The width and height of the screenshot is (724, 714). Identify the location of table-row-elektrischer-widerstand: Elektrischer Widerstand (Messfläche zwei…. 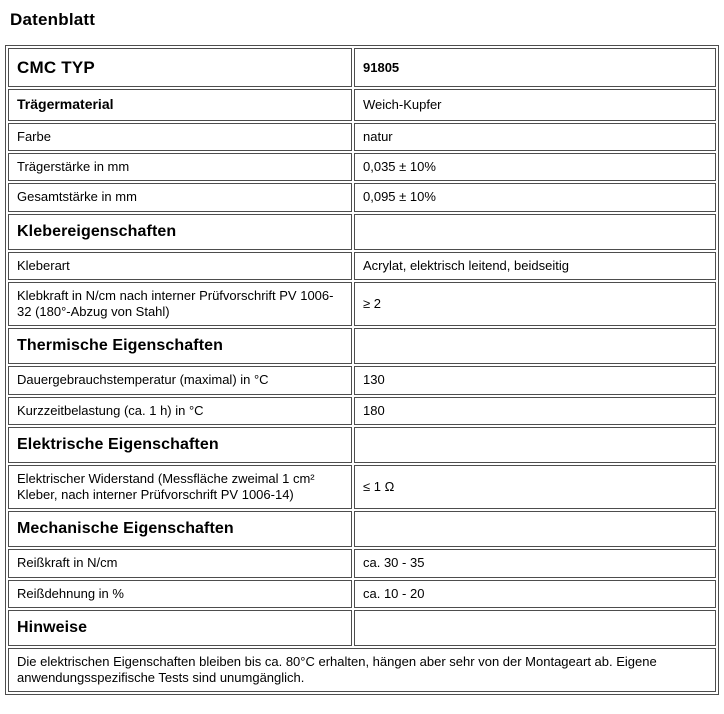
(362, 487).